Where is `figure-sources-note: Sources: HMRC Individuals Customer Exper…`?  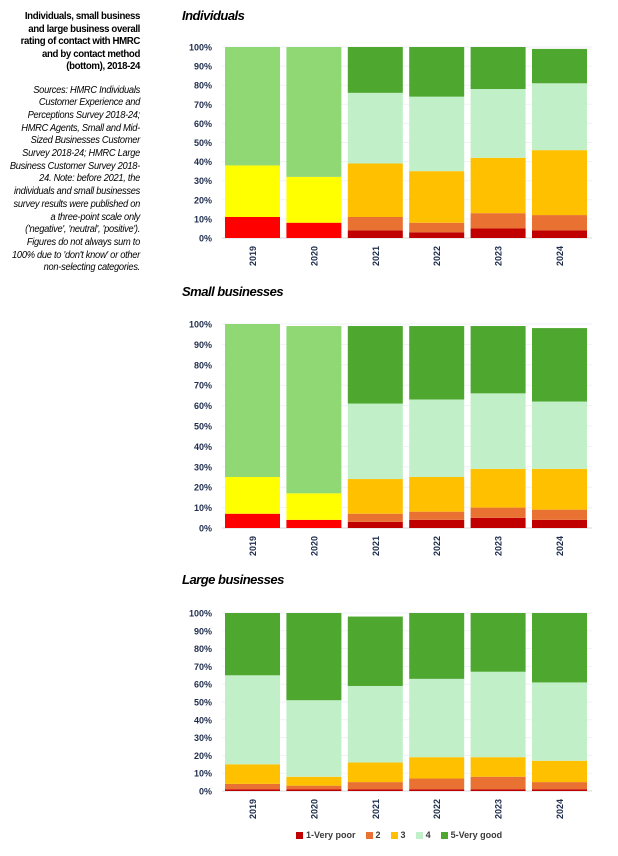 figure-sources-note: Sources: HMRC Individuals Customer Exper… is located at coordinates (75, 179).